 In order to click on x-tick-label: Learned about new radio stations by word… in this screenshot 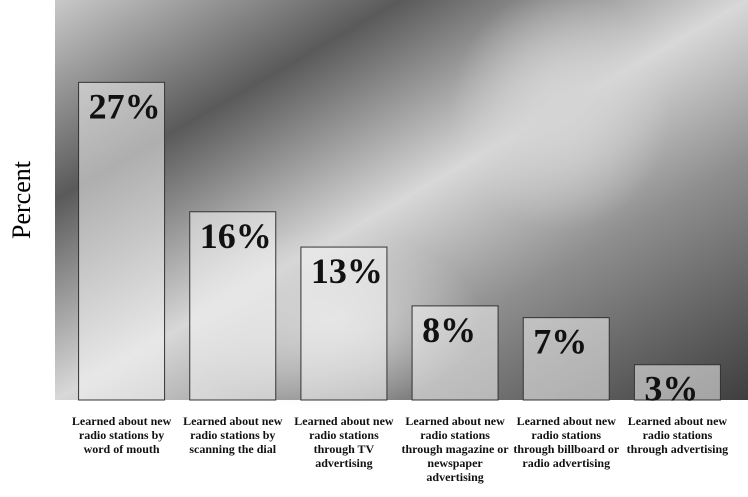, I will do `click(121, 435)`.